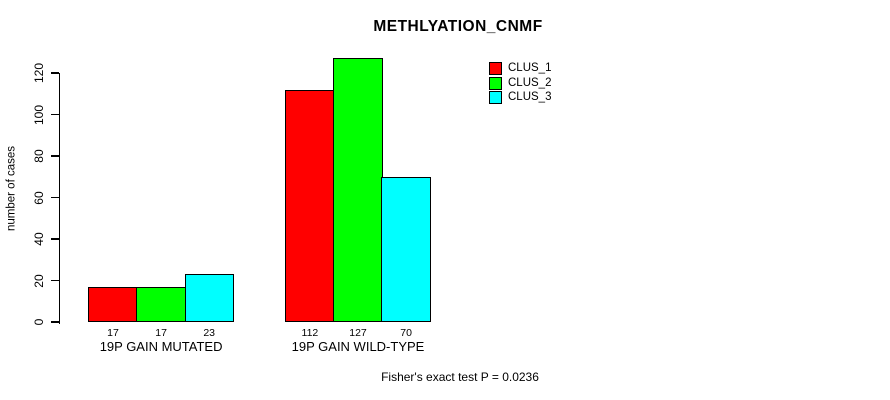 Image resolution: width=890 pixels, height=400 pixels. I want to click on chart-title: METHLYATION_CNMF, so click(458, 26).